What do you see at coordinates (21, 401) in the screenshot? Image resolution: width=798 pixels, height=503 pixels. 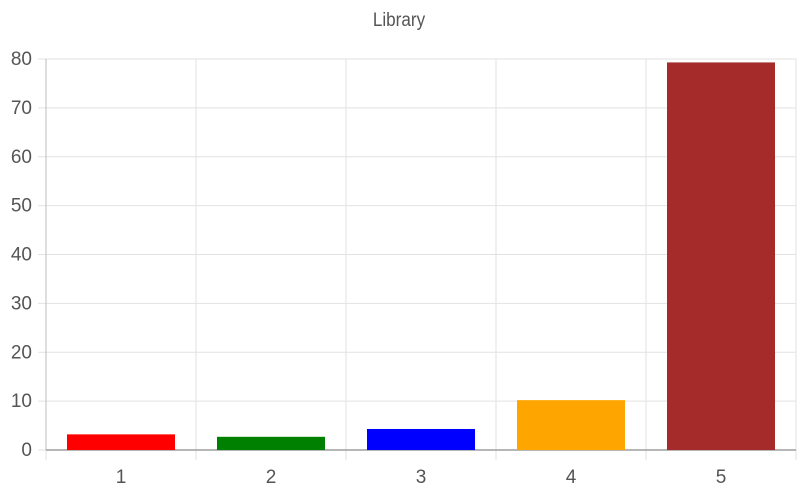 I see `y-tick-label: 10` at bounding box center [21, 401].